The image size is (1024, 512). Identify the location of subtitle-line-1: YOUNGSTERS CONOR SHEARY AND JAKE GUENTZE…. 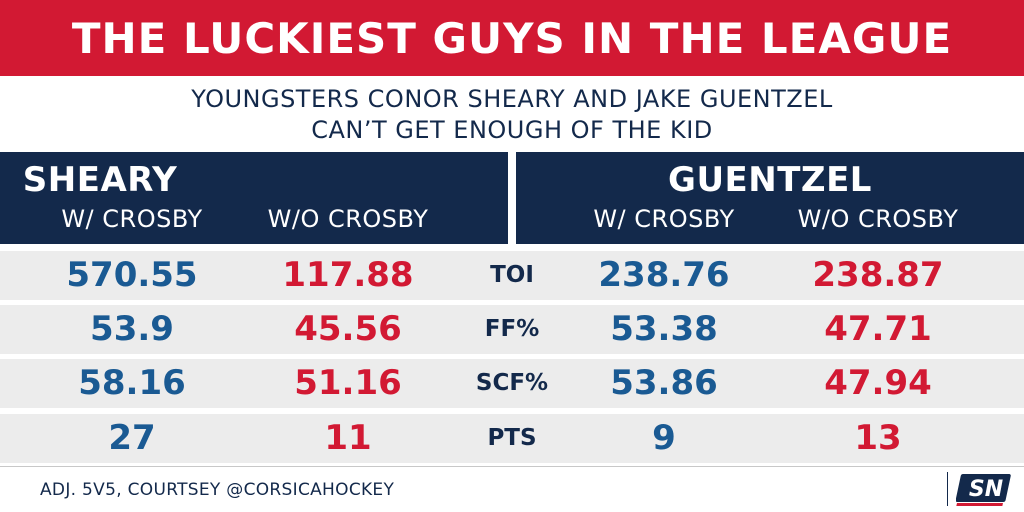
(512, 99).